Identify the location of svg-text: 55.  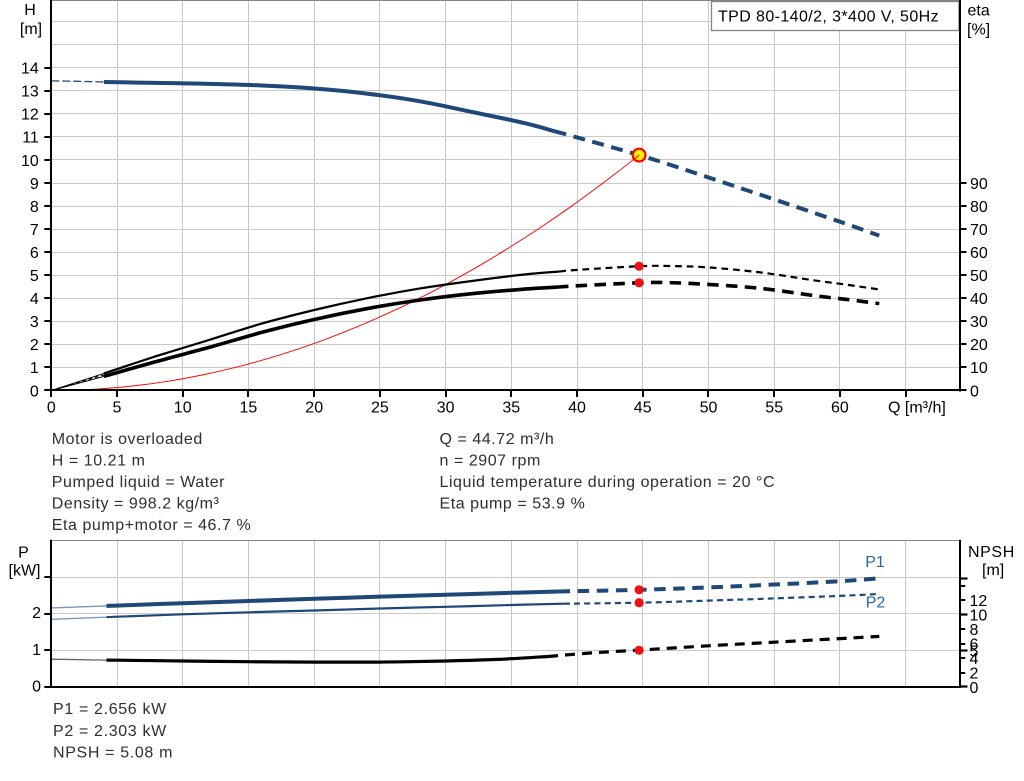
(774, 407).